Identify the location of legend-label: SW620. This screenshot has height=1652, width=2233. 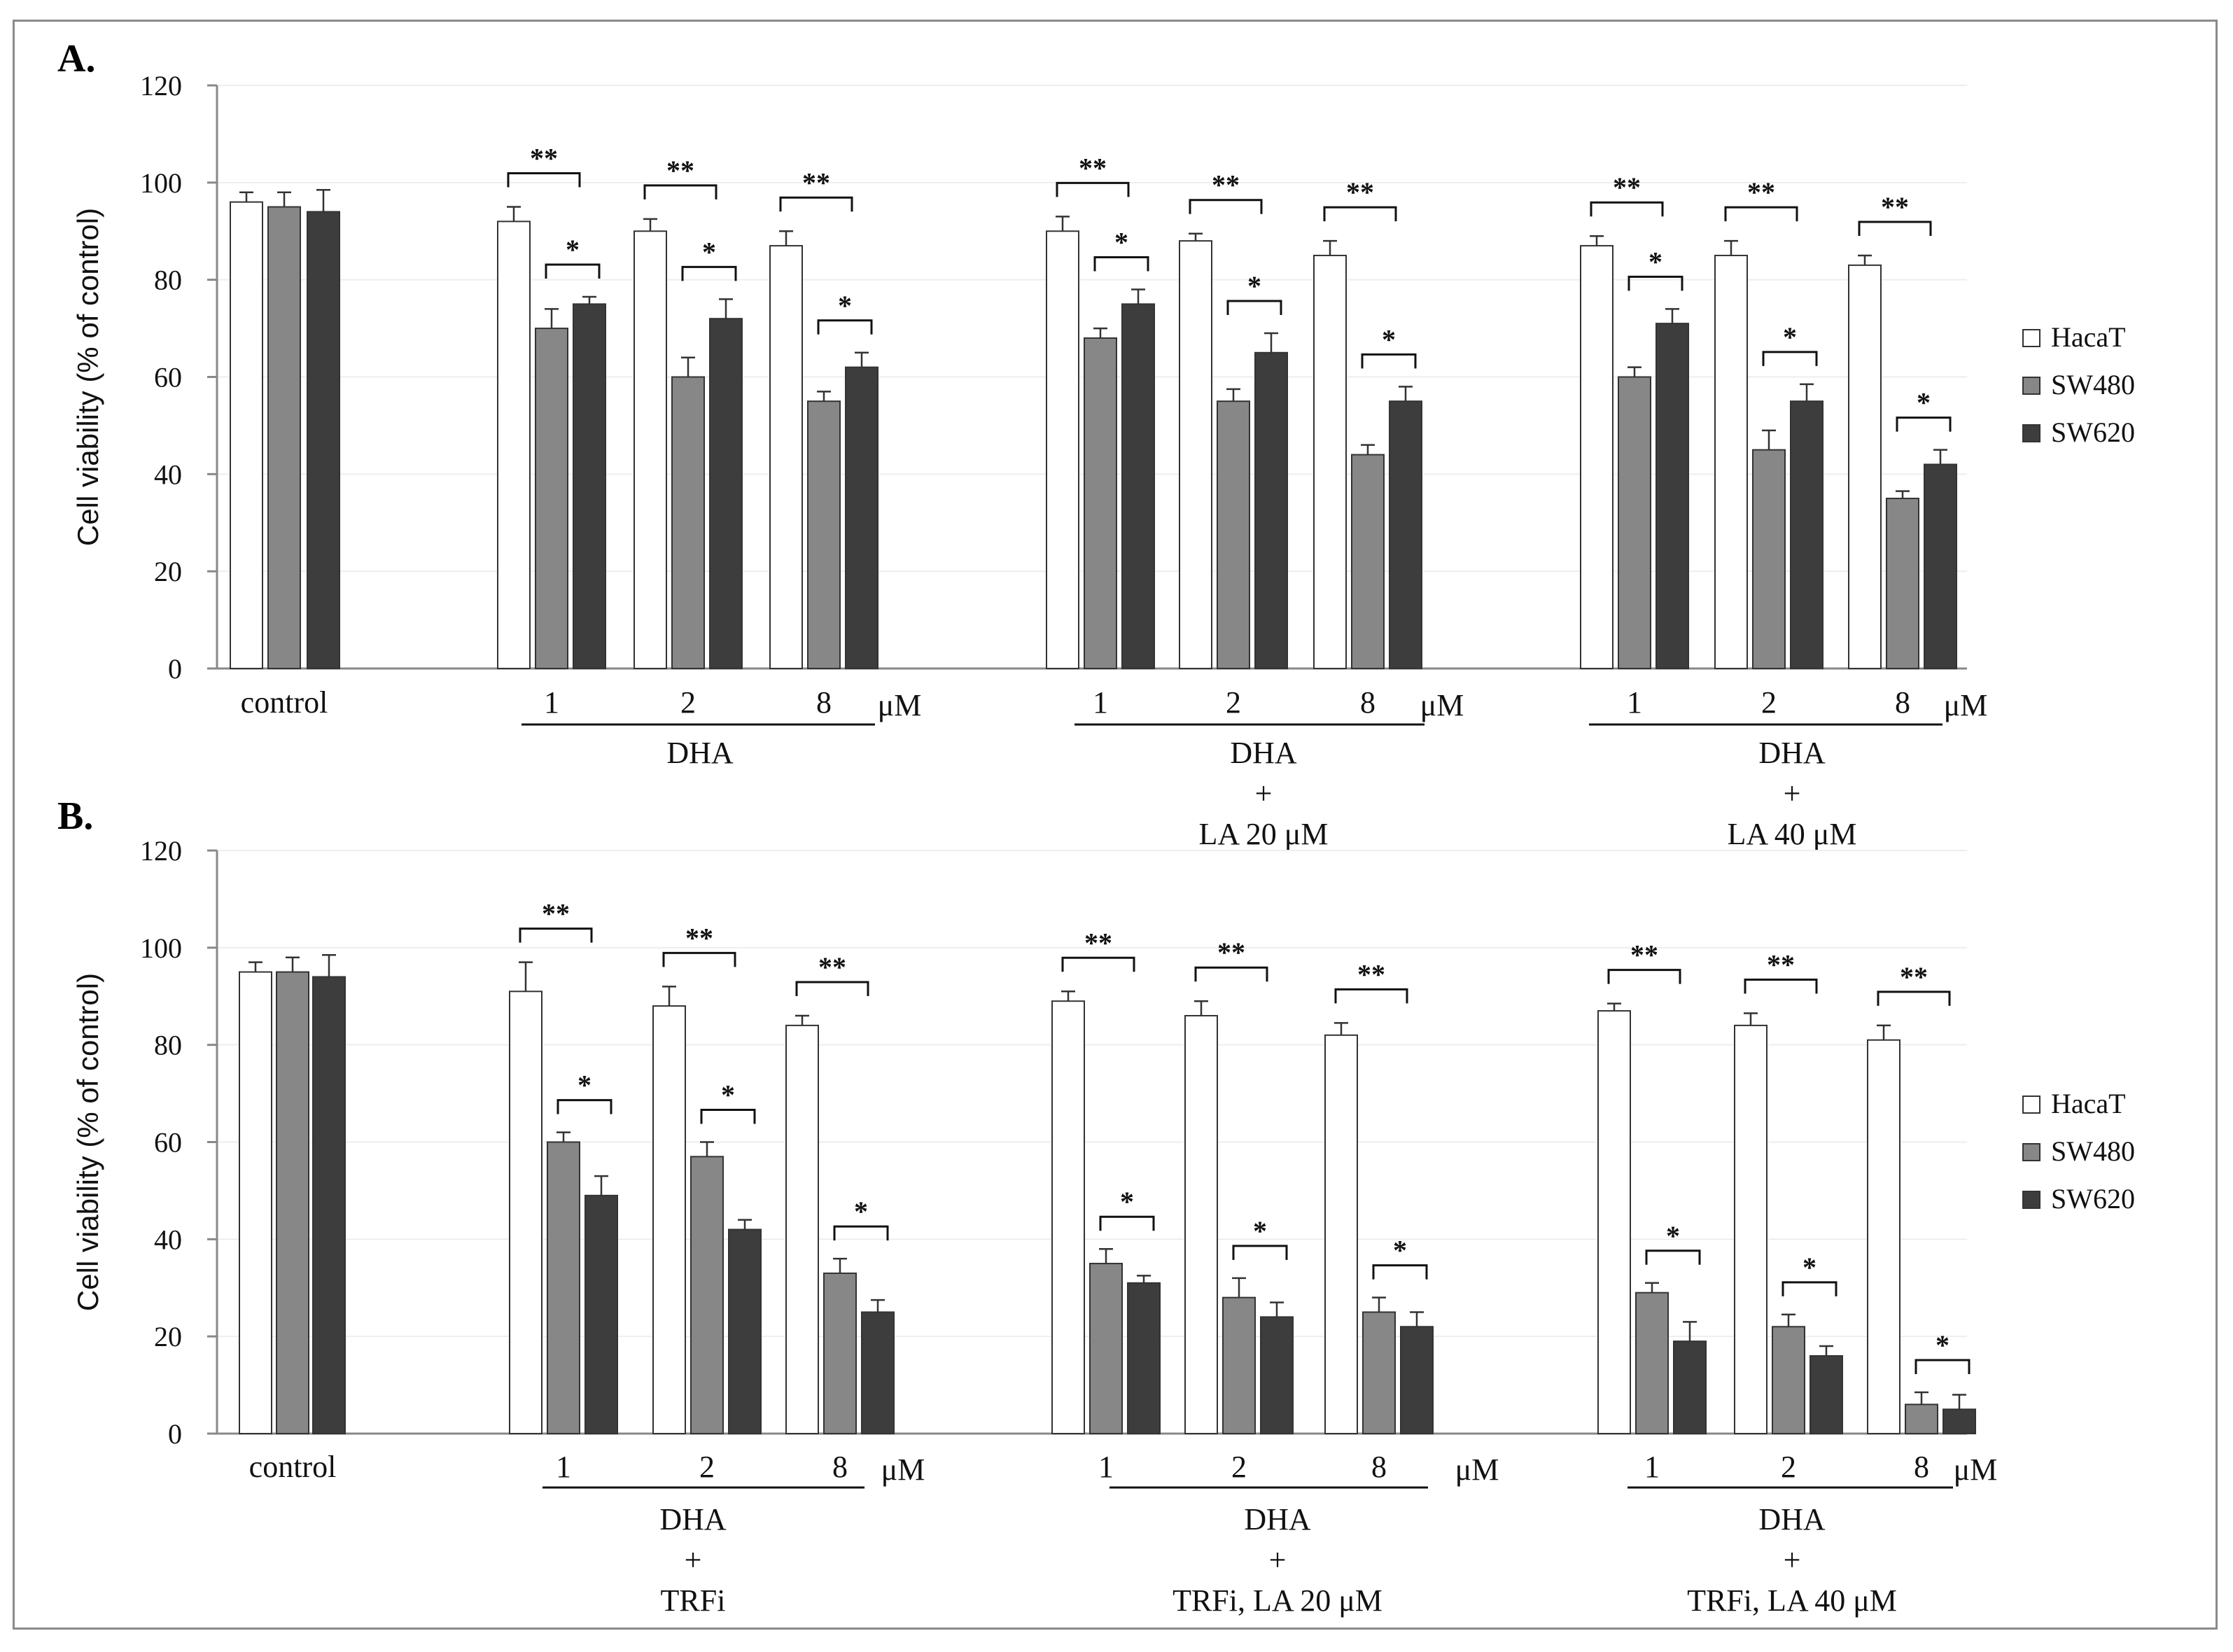
(2093, 432).